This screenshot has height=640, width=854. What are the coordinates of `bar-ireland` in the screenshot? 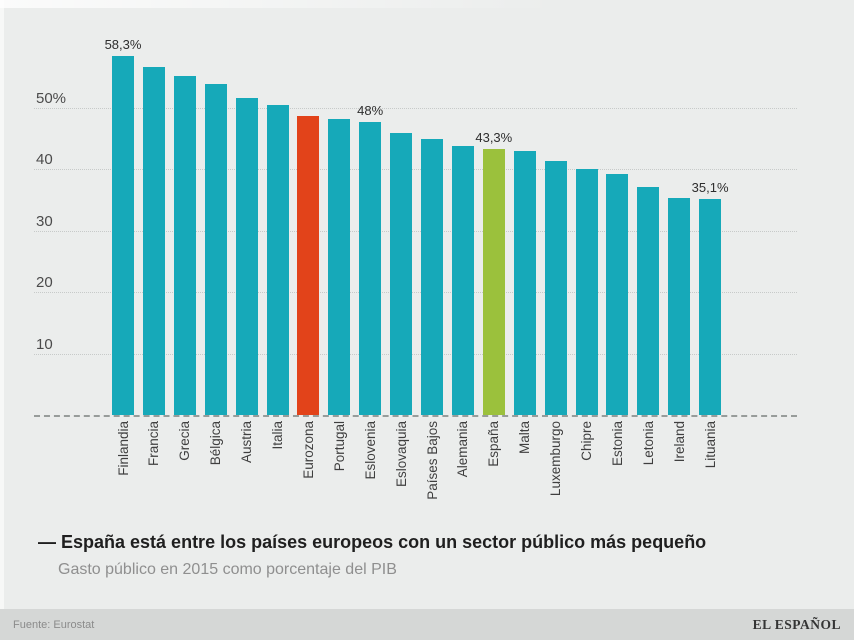 It's located at (679, 306).